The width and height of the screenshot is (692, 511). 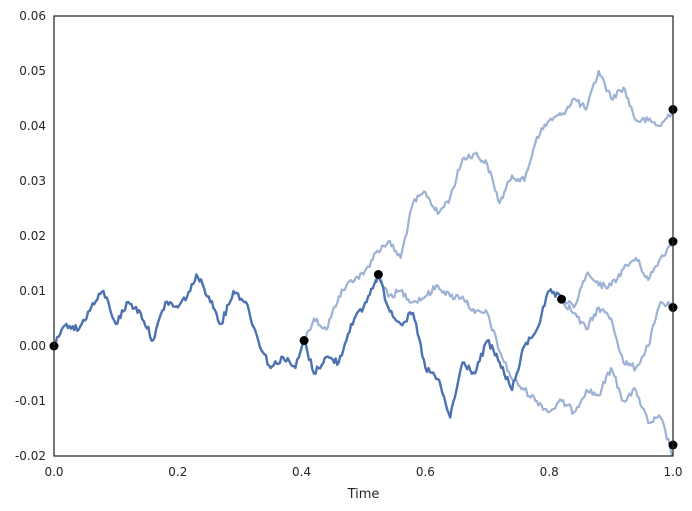 I want to click on y-tick-label: -0.01, so click(x=30, y=401).